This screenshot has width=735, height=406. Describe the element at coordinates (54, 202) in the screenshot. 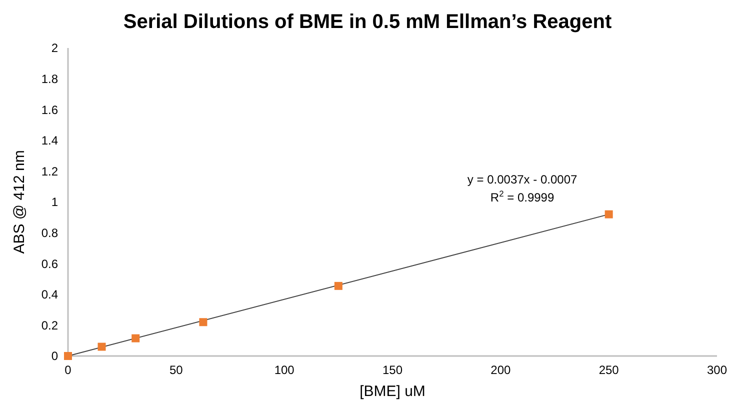

I see `y-tick-label: 1` at that location.